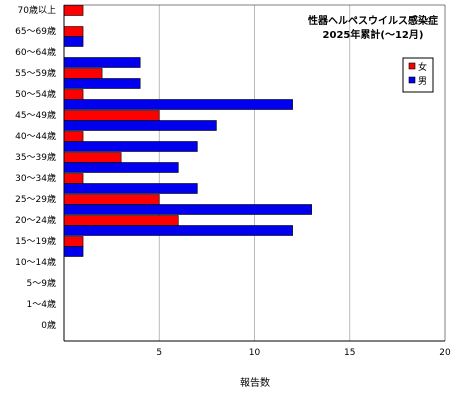 Image resolution: width=460 pixels, height=400 pixels. What do you see at coordinates (35, 73) in the screenshot?
I see `category-label: 55～59歳` at bounding box center [35, 73].